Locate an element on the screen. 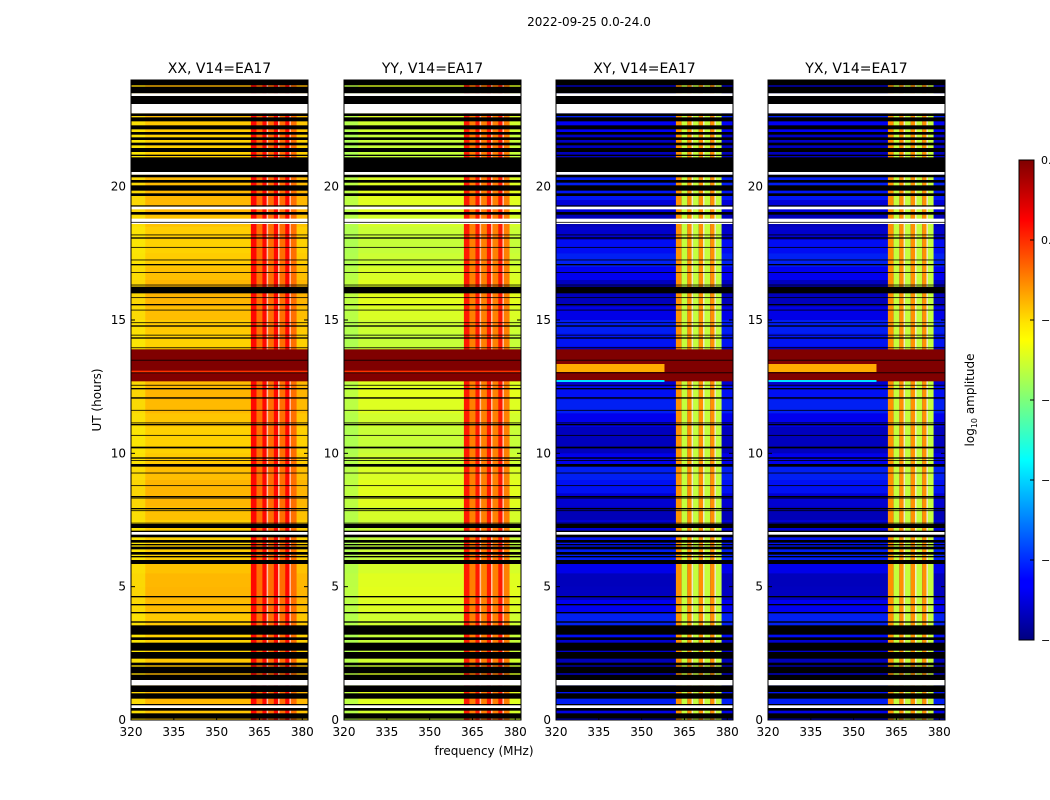 This screenshot has height=800, width=1050. flare-core is located at coordinates (219, 371).